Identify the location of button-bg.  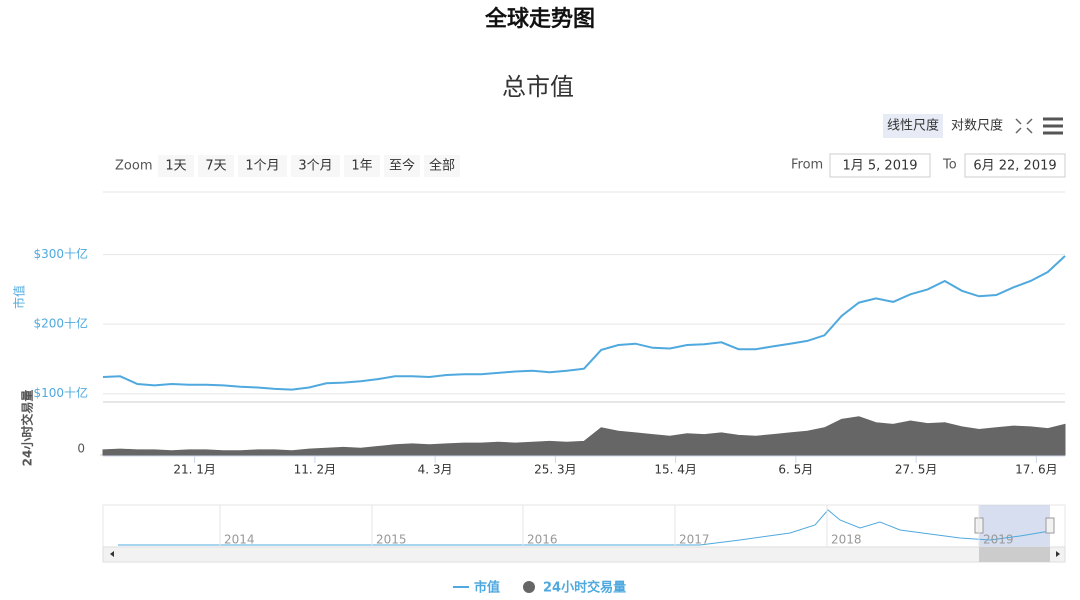
(913, 126).